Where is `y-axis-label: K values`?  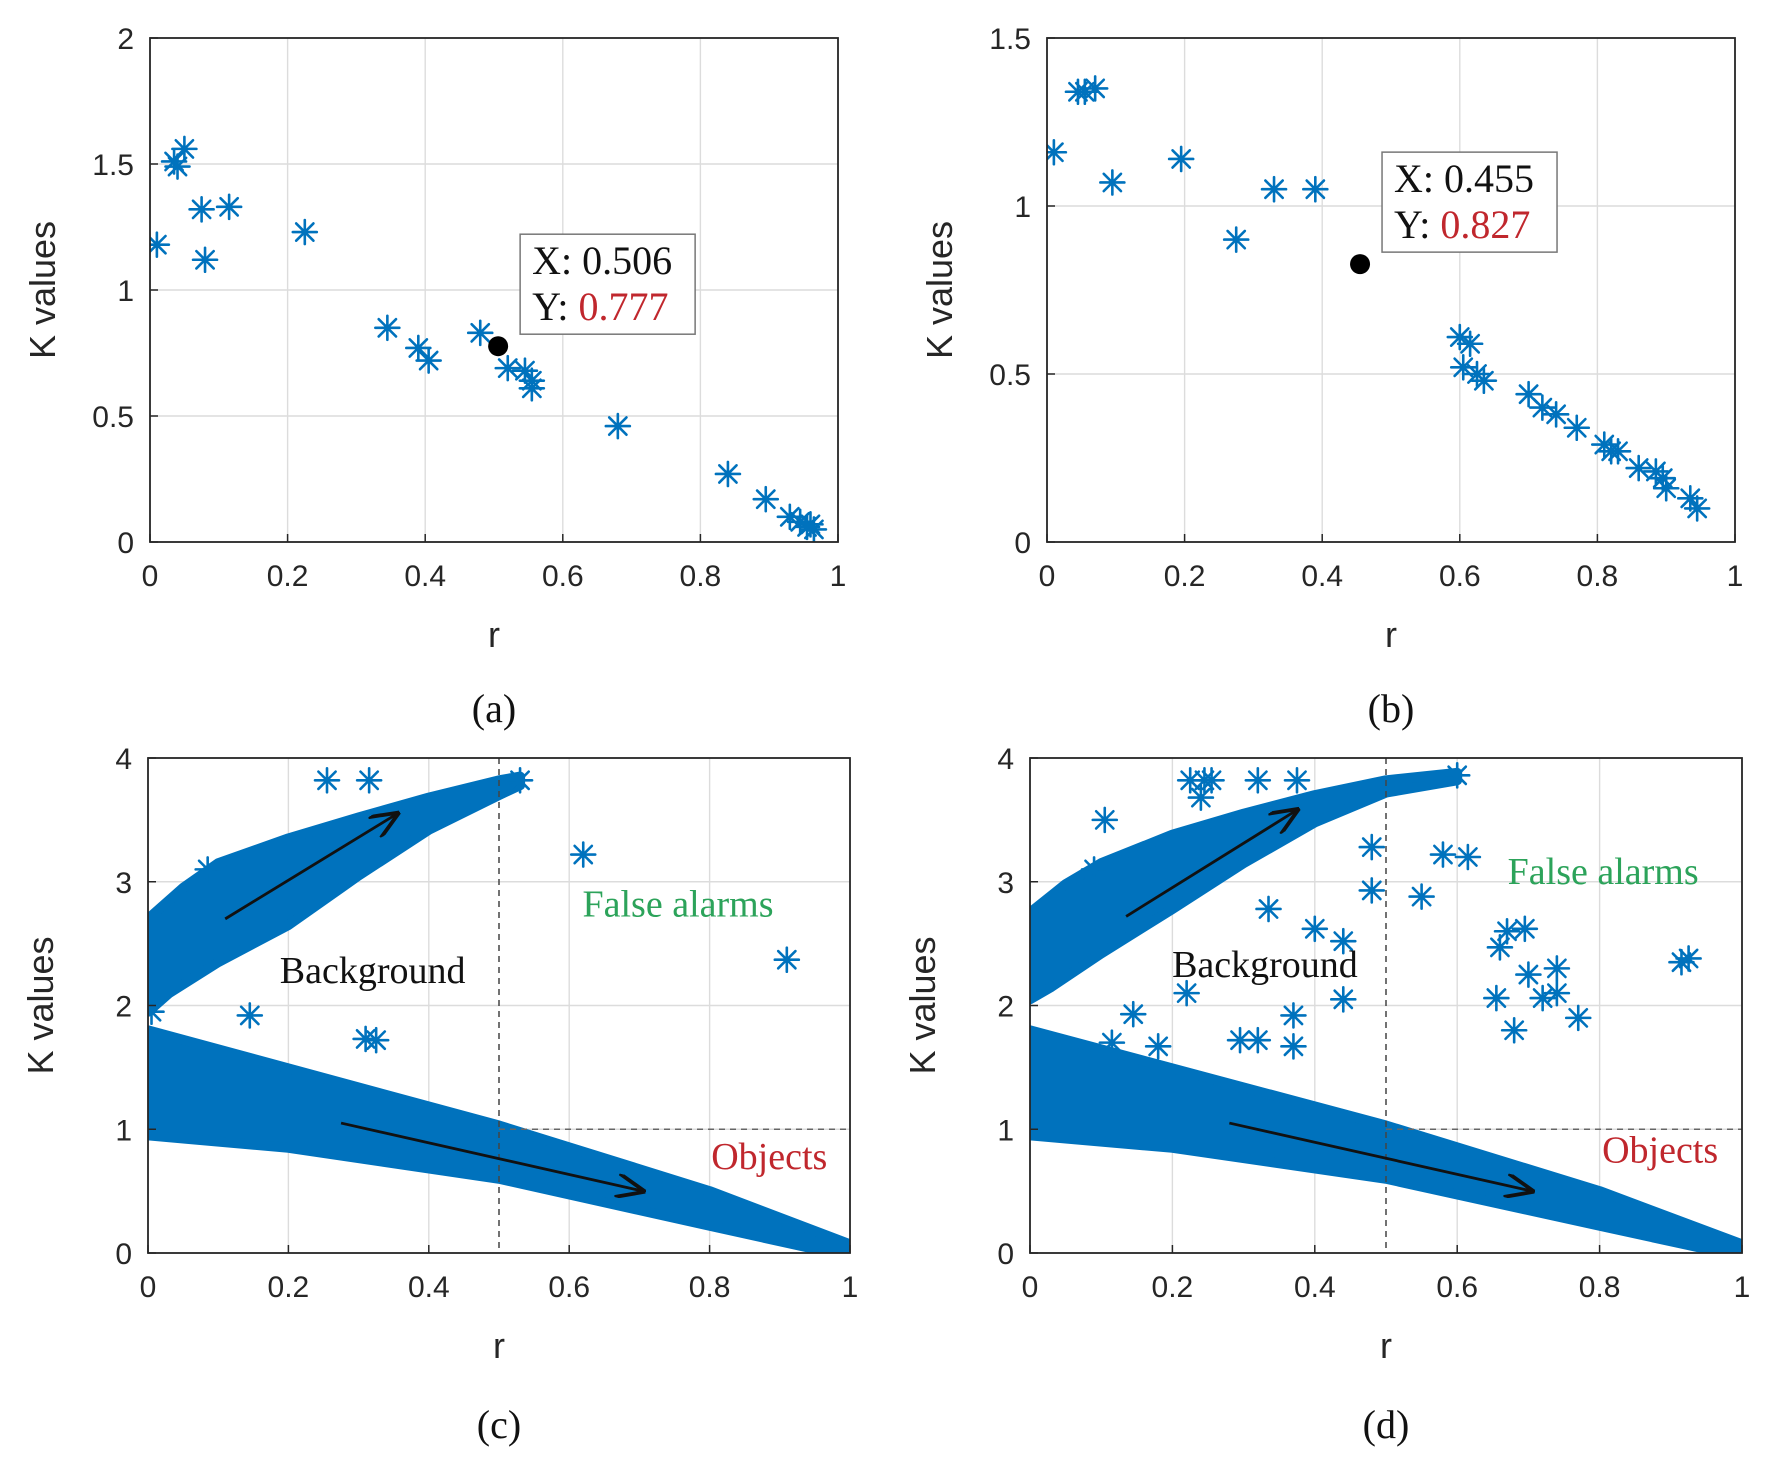 y-axis-label: K values is located at coordinates (939, 290).